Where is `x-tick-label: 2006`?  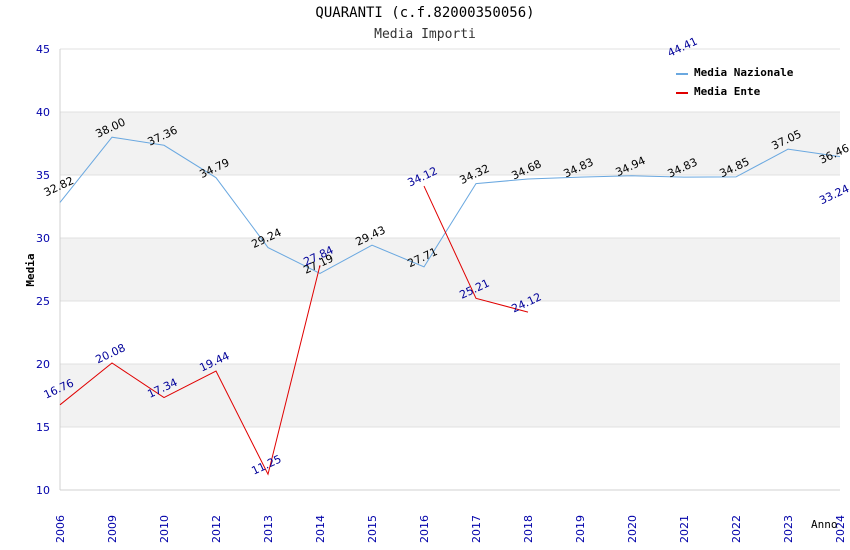 x-tick-label: 2006 is located at coordinates (60, 529).